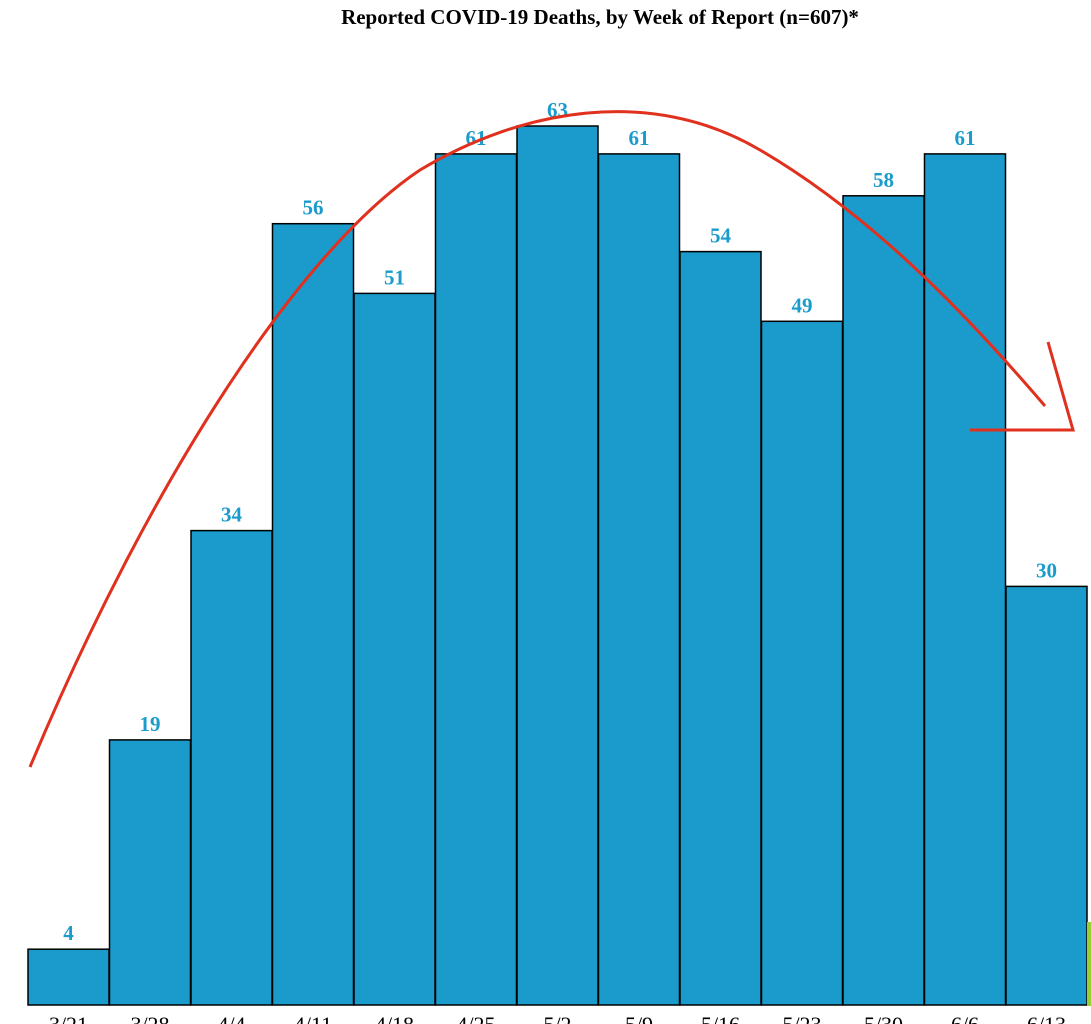 The width and height of the screenshot is (1091, 1024). What do you see at coordinates (313, 1018) in the screenshot?
I see `x-tick-4-11: 4/11` at bounding box center [313, 1018].